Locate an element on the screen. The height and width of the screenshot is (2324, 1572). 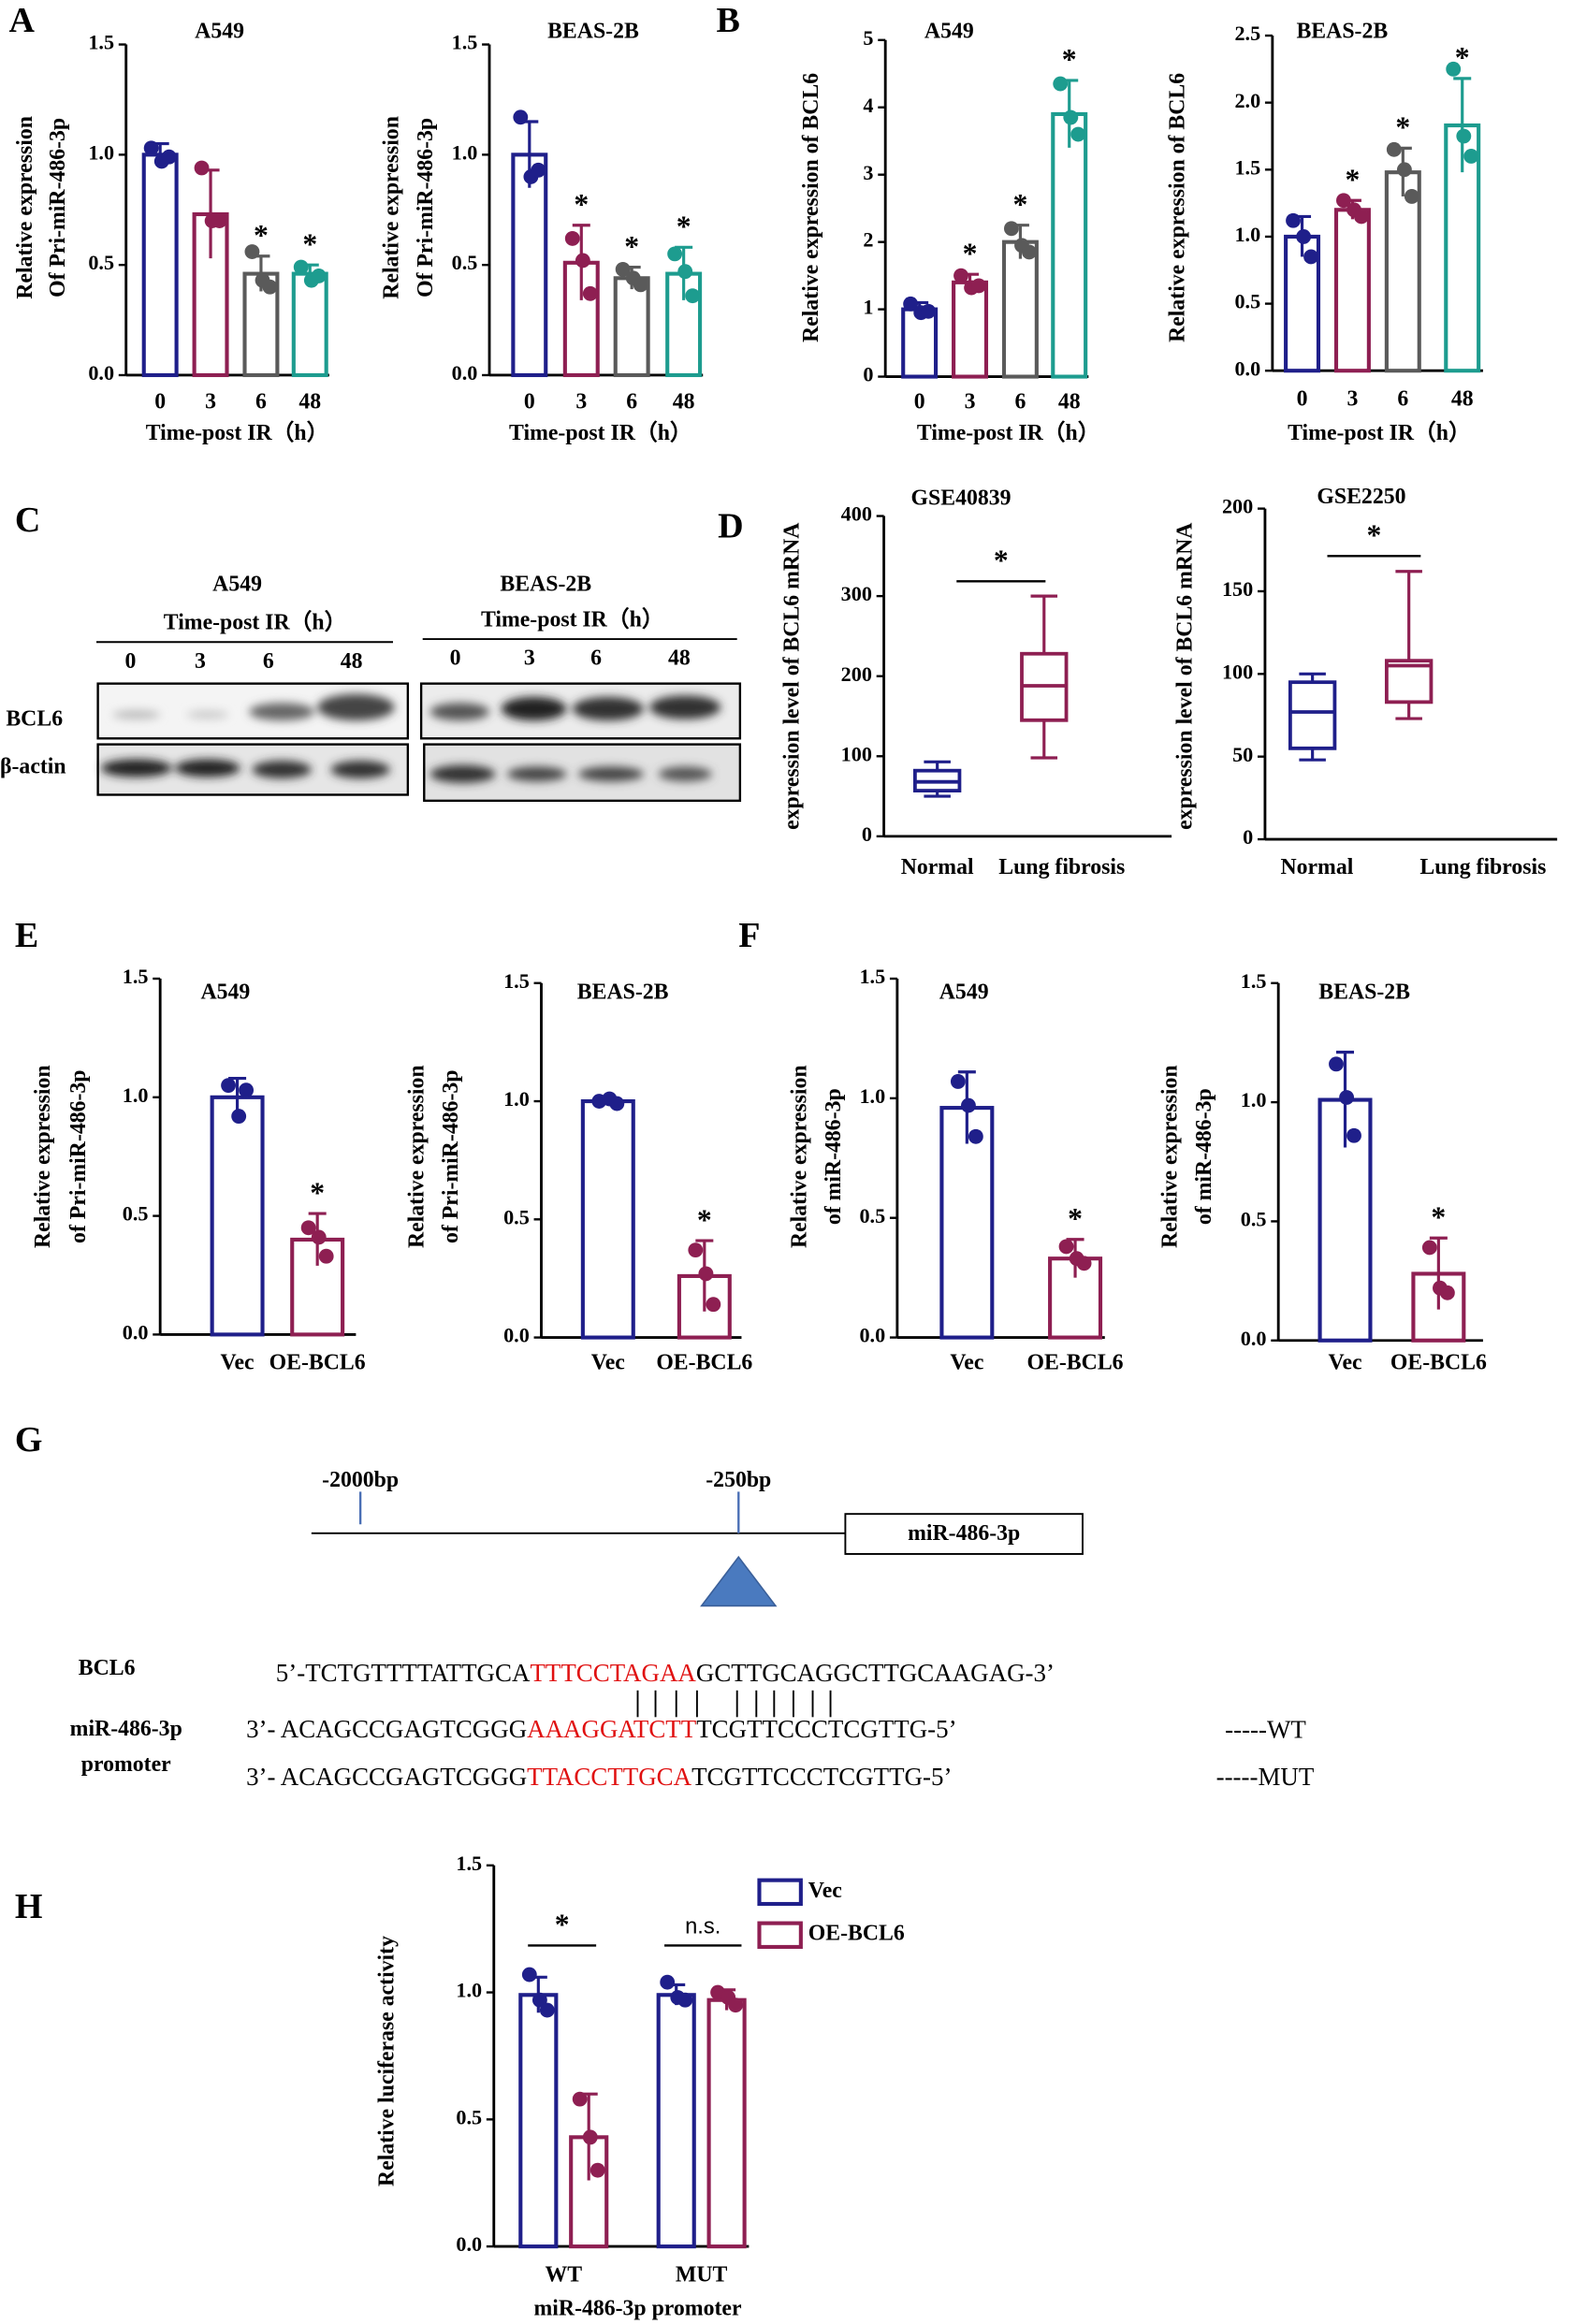
y-tick-label: 300 is located at coordinates (856, 593).